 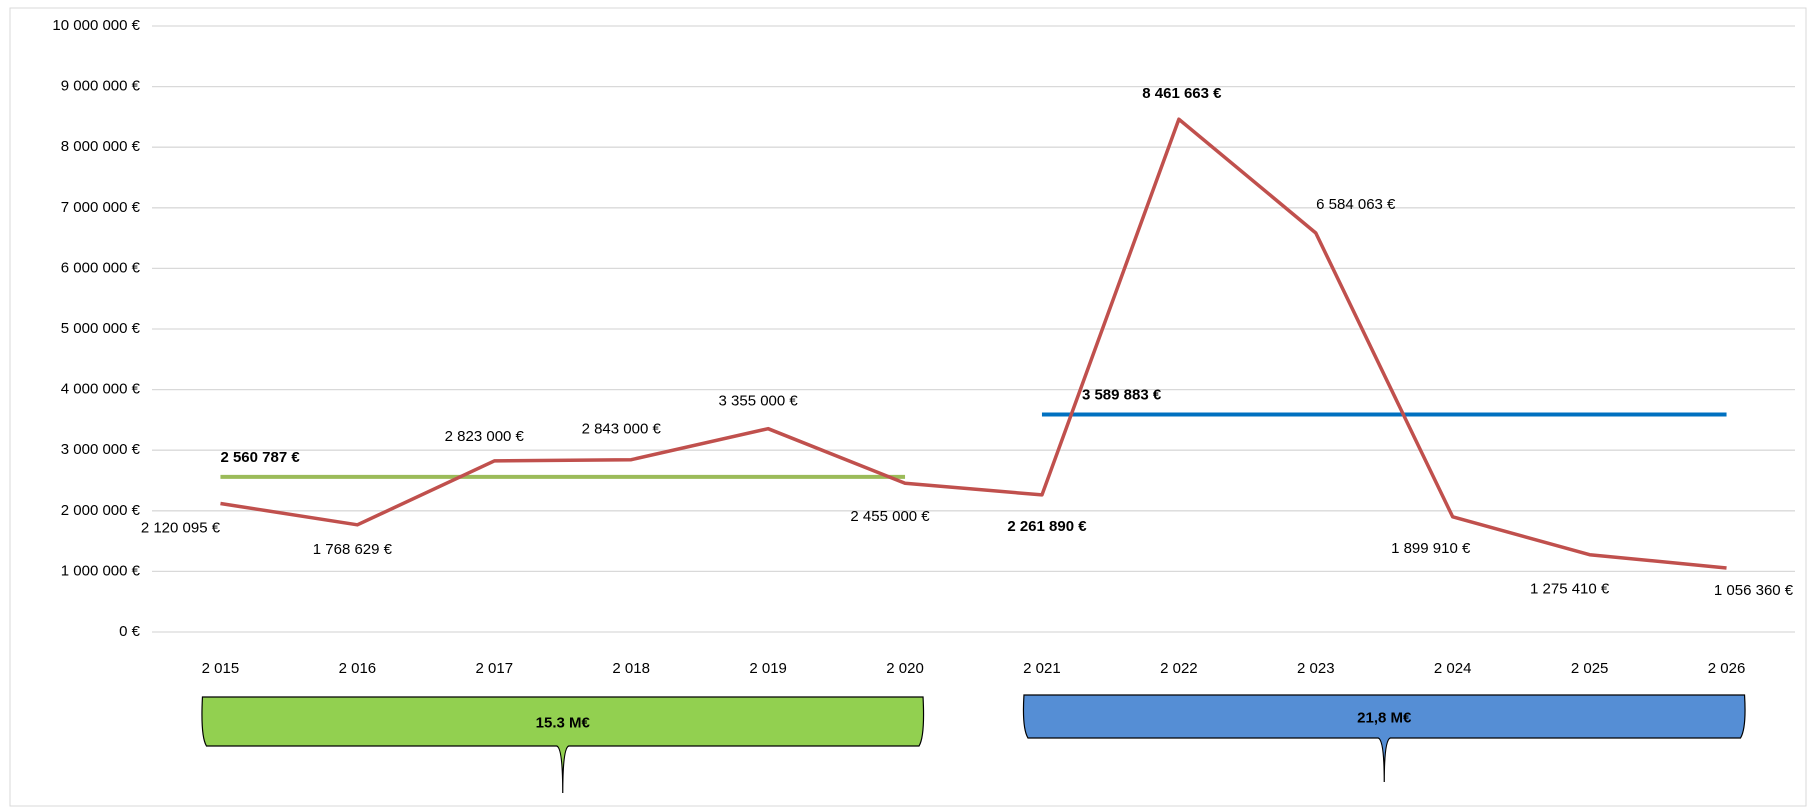 I want to click on y-tick-label: 8 000 000 €, so click(x=101, y=146).